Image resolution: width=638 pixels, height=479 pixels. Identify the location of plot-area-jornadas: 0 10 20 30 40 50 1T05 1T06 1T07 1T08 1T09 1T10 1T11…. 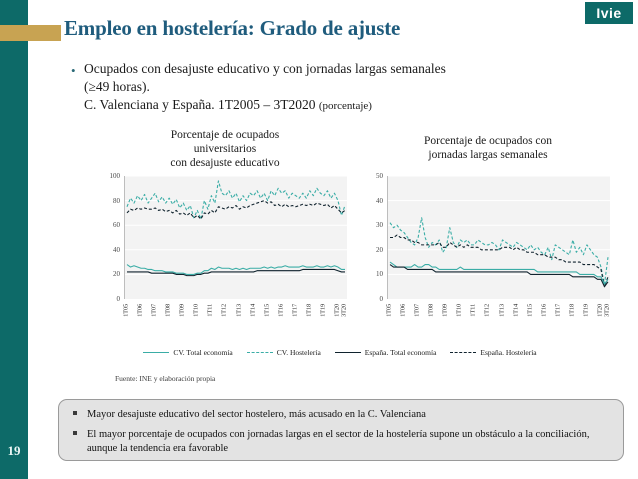
(488, 244).